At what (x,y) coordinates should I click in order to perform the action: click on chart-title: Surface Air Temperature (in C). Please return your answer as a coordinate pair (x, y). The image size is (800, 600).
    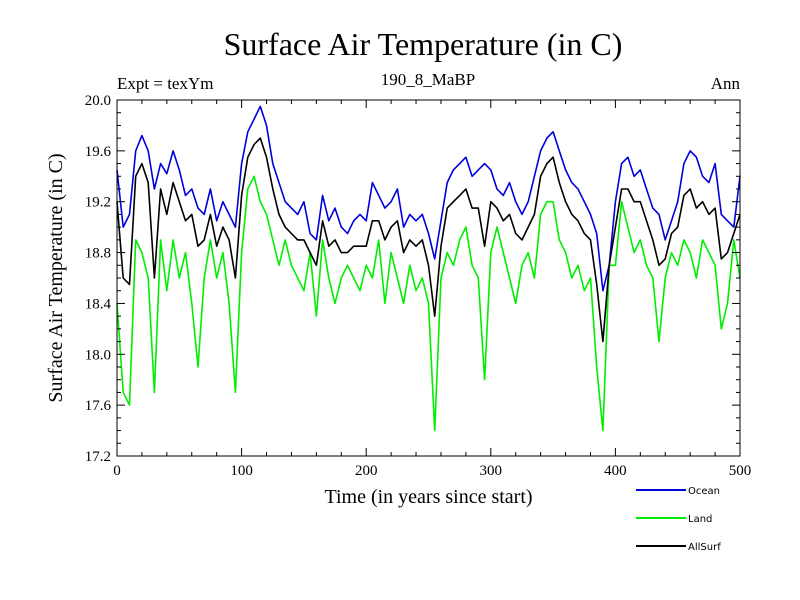
    Looking at the image, I should click on (423, 44).